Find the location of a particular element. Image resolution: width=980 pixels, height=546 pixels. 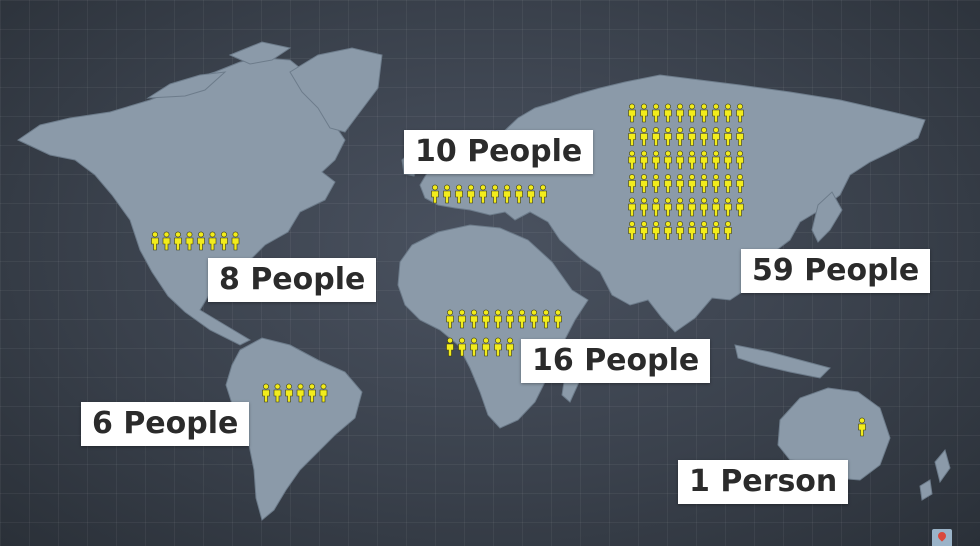

label-africa: 16 People is located at coordinates (616, 361).